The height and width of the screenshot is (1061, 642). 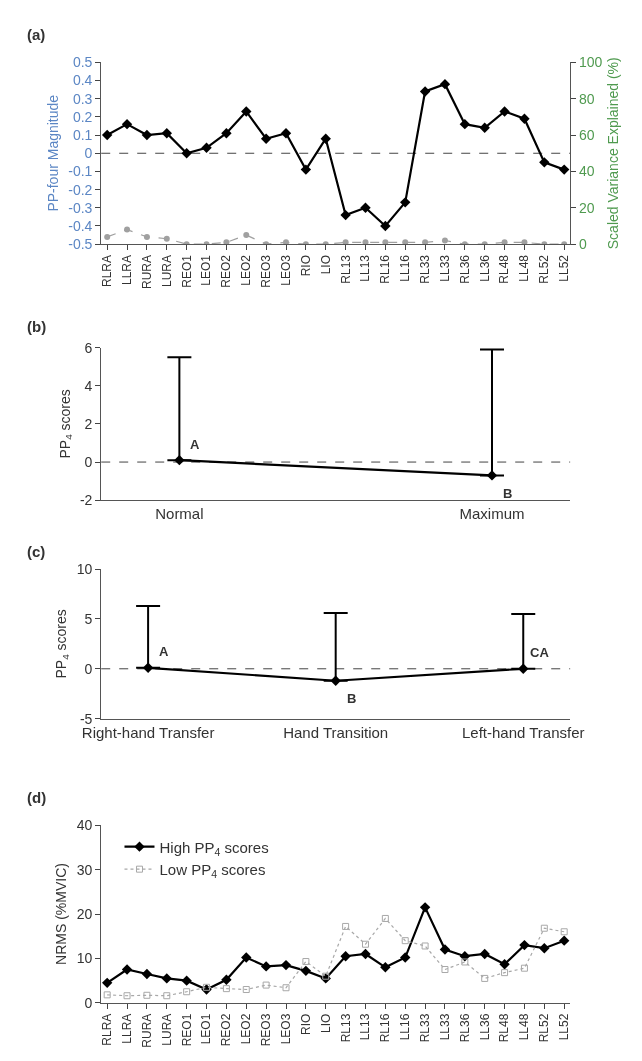 What do you see at coordinates (146, 271) in the screenshot?
I see `x-tick-label: RURA` at bounding box center [146, 271].